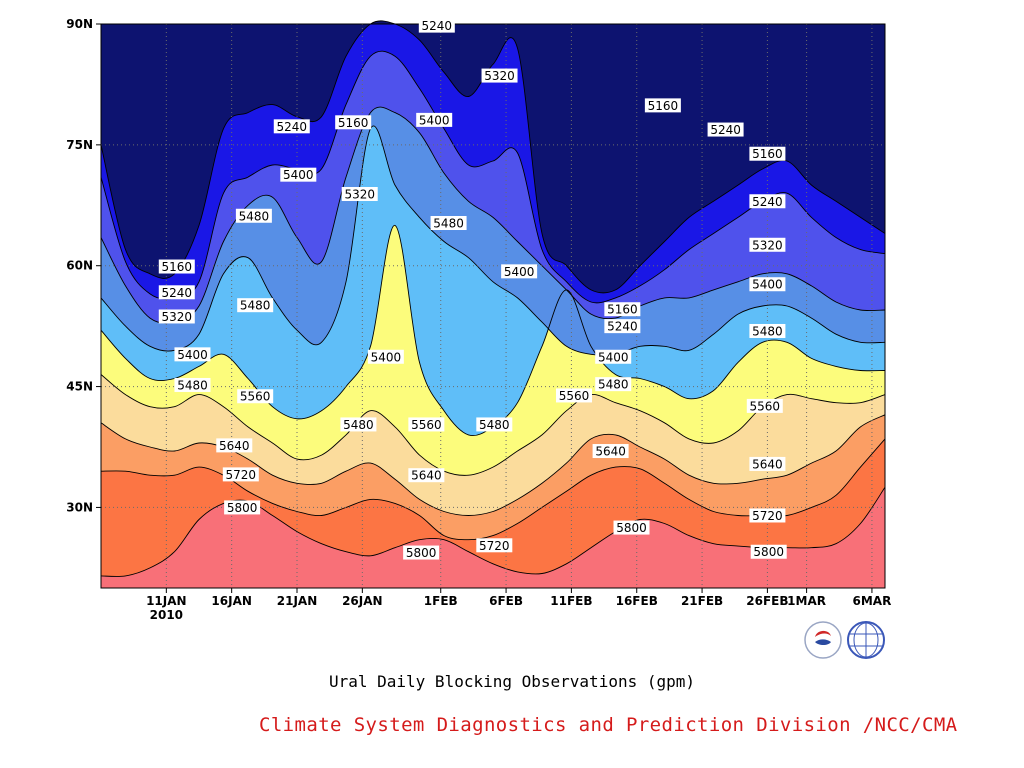 The height and width of the screenshot is (768, 1024). What do you see at coordinates (79, 387) in the screenshot?
I see `y-tick-label: 45N` at bounding box center [79, 387].